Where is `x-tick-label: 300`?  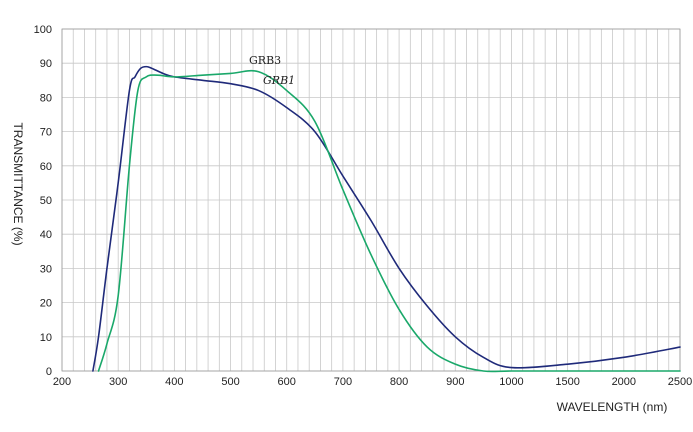 x-tick-label: 300 is located at coordinates (118, 382).